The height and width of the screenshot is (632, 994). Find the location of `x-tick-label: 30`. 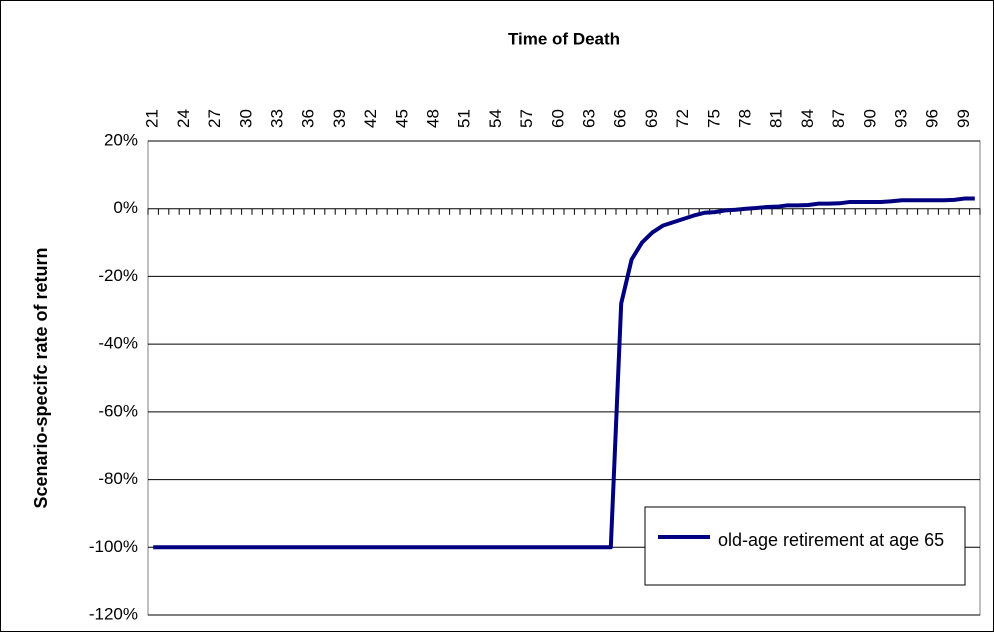

x-tick-label: 30 is located at coordinates (245, 118).